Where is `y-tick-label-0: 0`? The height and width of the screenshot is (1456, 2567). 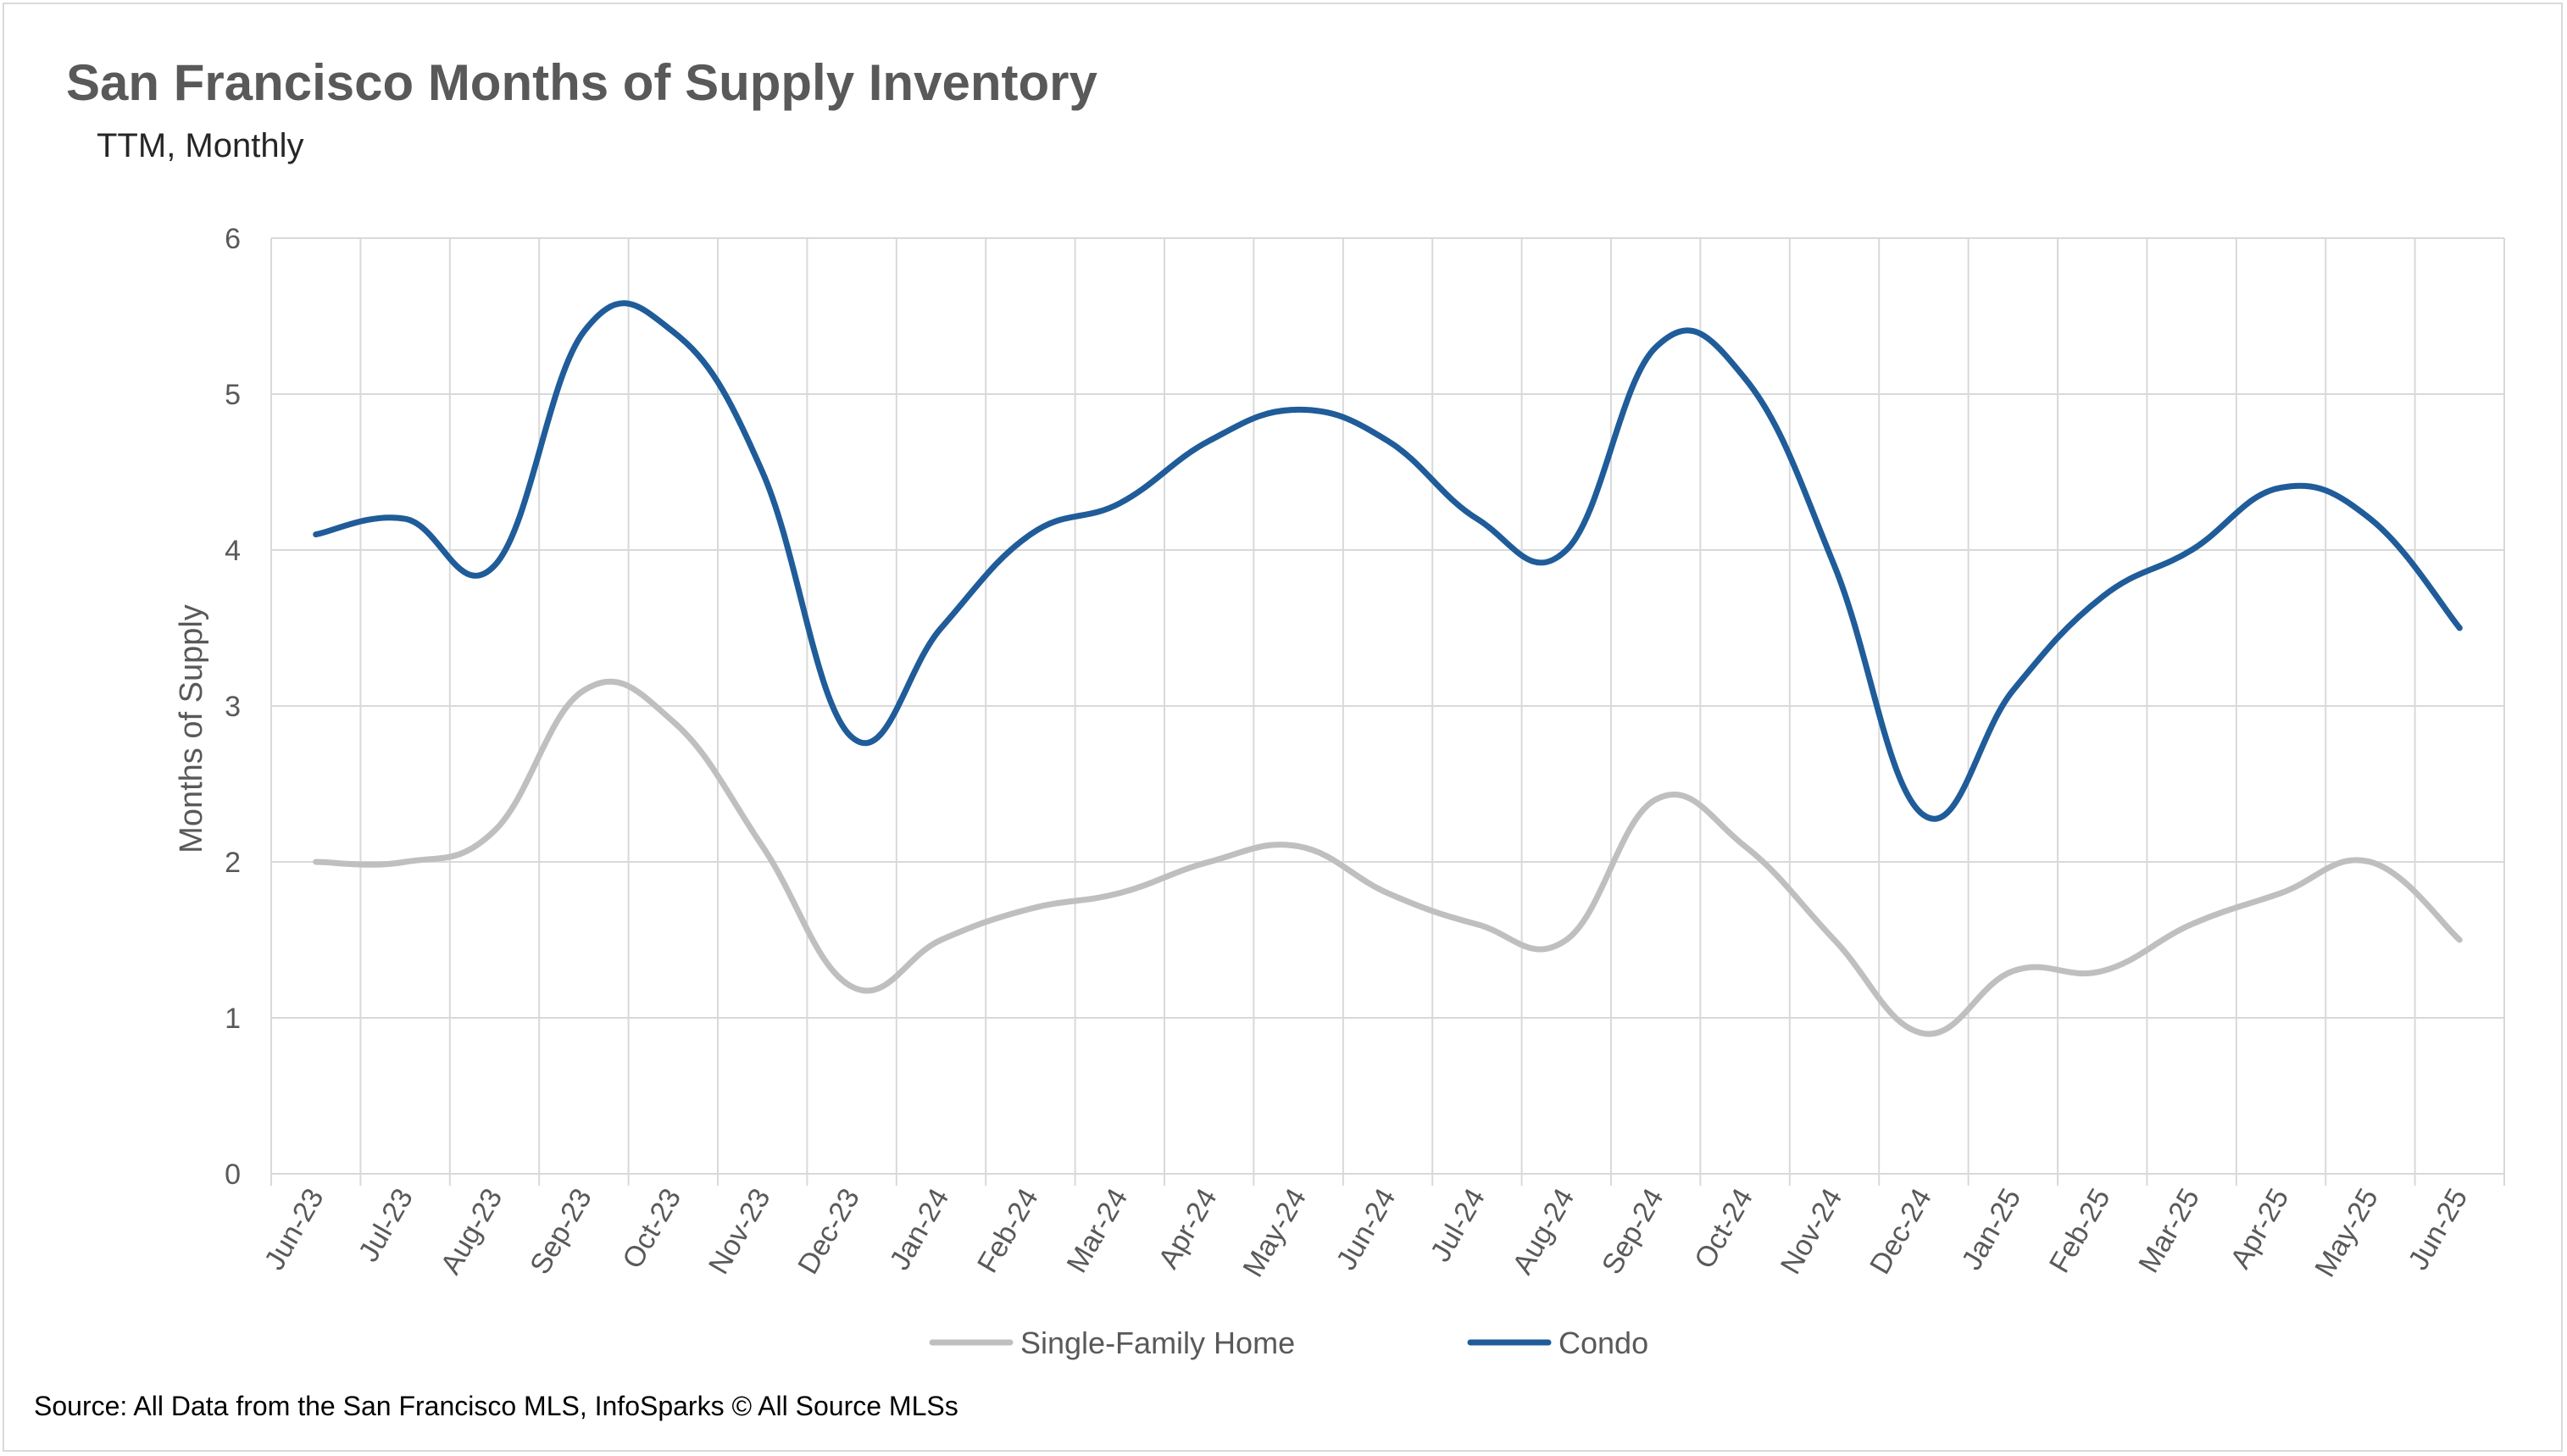
y-tick-label-0: 0 is located at coordinates (233, 1175).